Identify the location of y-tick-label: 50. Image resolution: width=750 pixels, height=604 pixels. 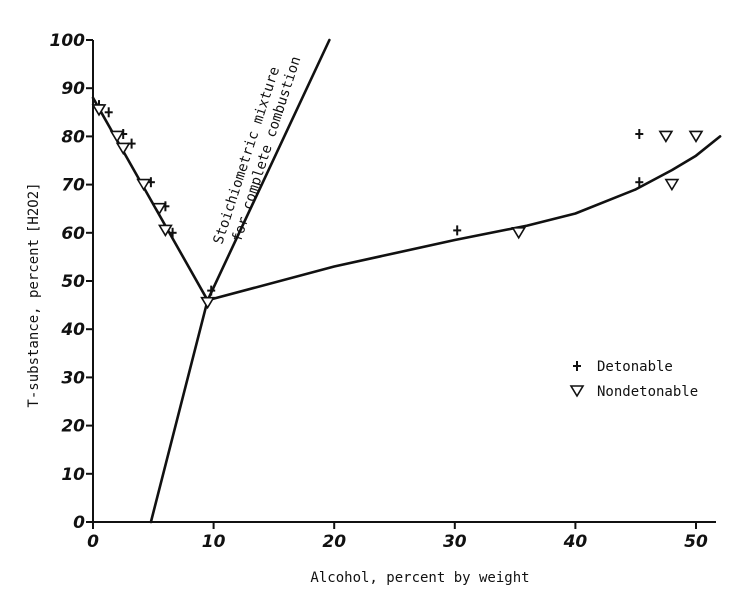
(73, 282).